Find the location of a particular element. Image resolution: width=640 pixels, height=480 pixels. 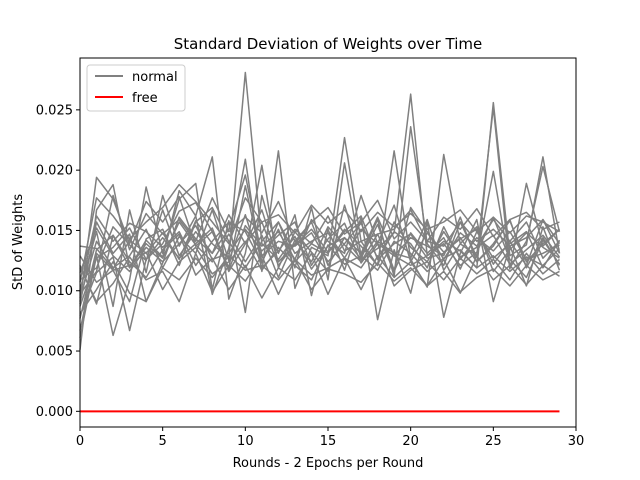

x-tick-label: 10 is located at coordinates (245, 441).